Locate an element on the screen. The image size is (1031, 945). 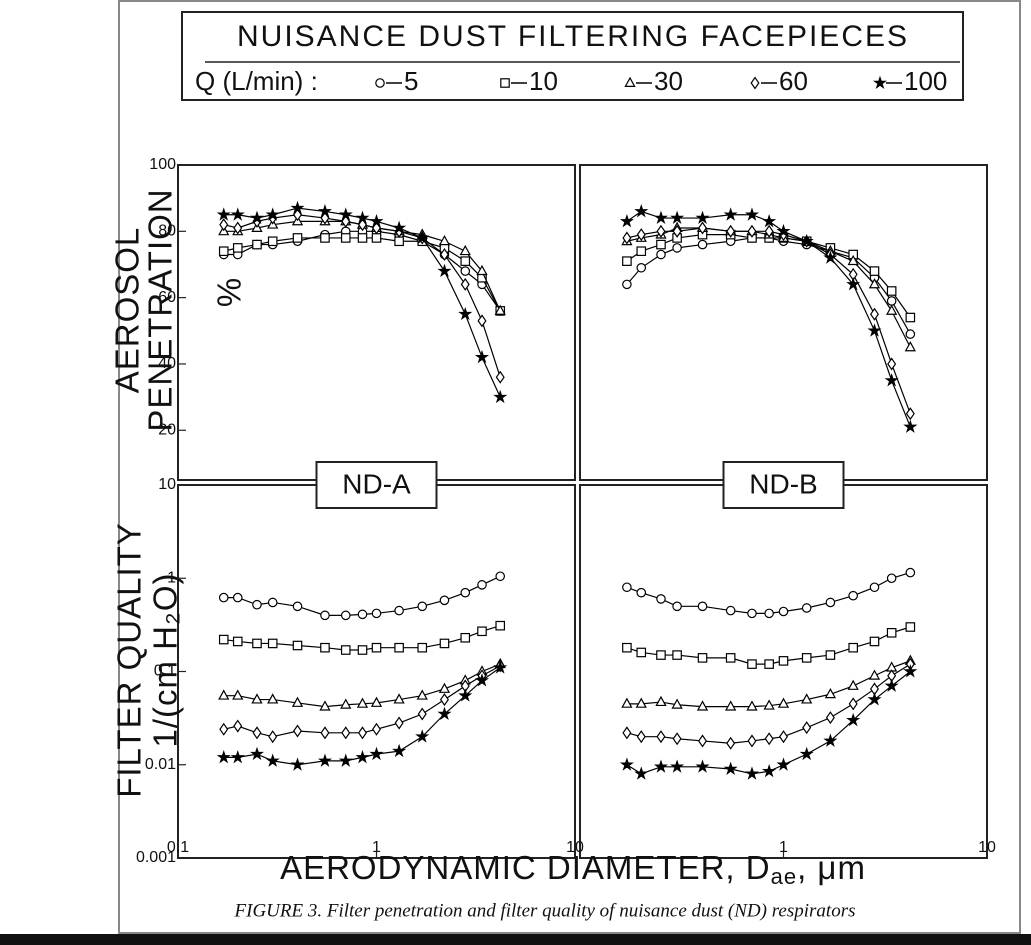
legend-entry: 5 is located at coordinates (411, 81).